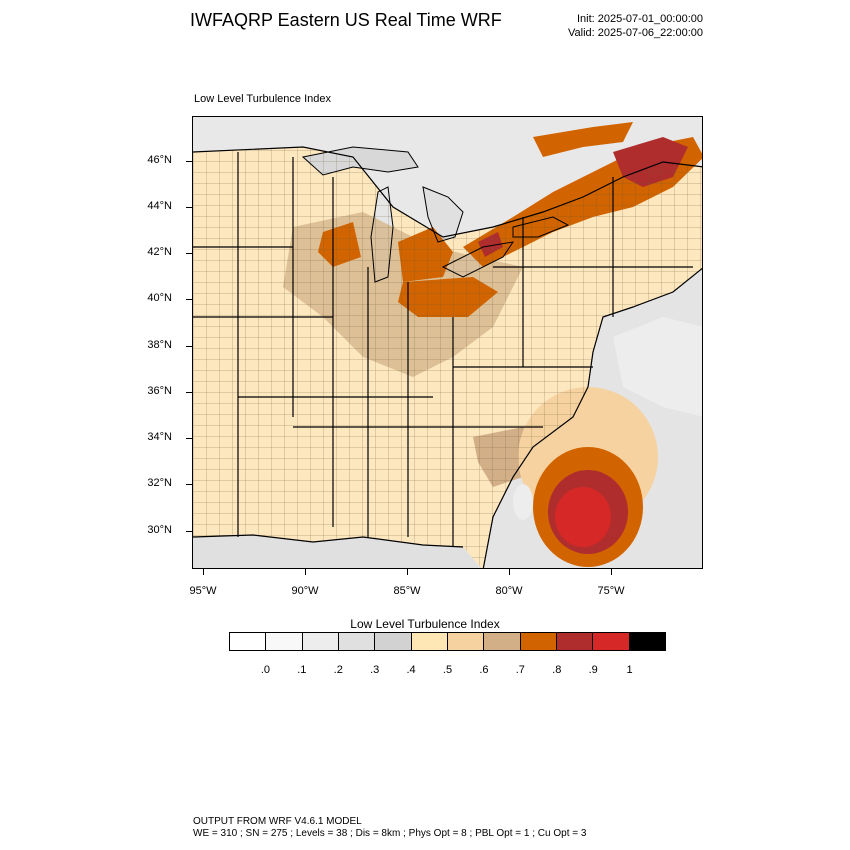 The image size is (850, 850). What do you see at coordinates (375, 670) in the screenshot?
I see `colorbar-tick-label: .3` at bounding box center [375, 670].